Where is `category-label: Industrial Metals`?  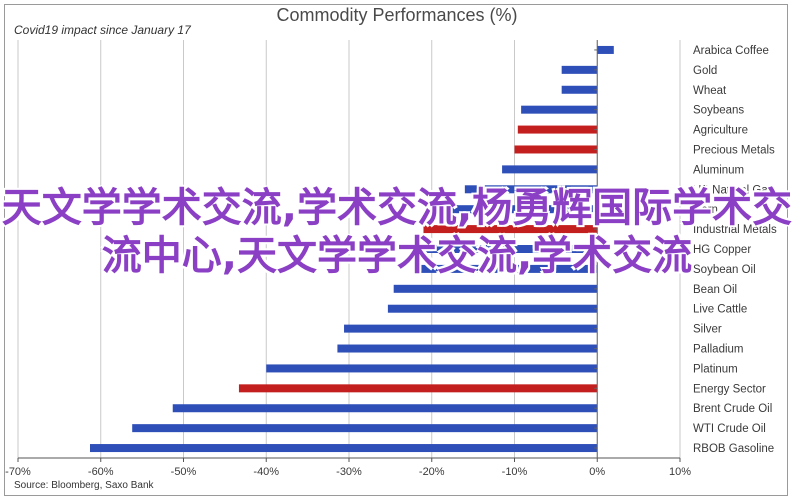
category-label: Industrial Metals is located at coordinates (735, 230).